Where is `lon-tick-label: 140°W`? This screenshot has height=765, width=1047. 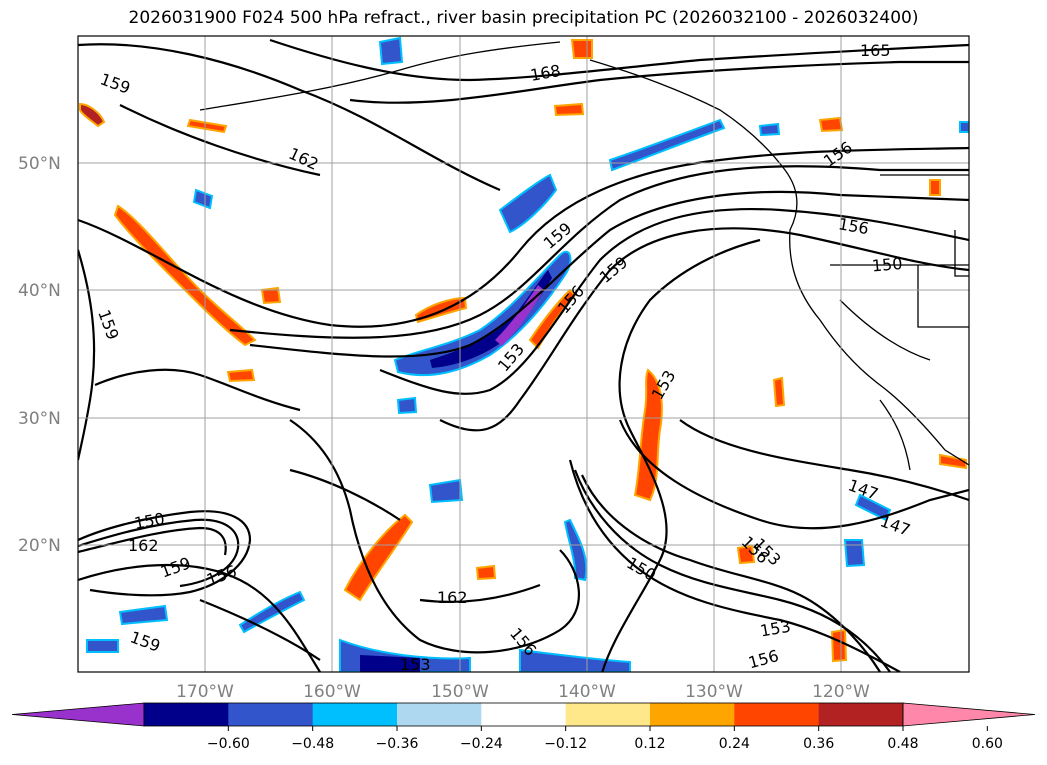
lon-tick-label: 140°W is located at coordinates (587, 692).